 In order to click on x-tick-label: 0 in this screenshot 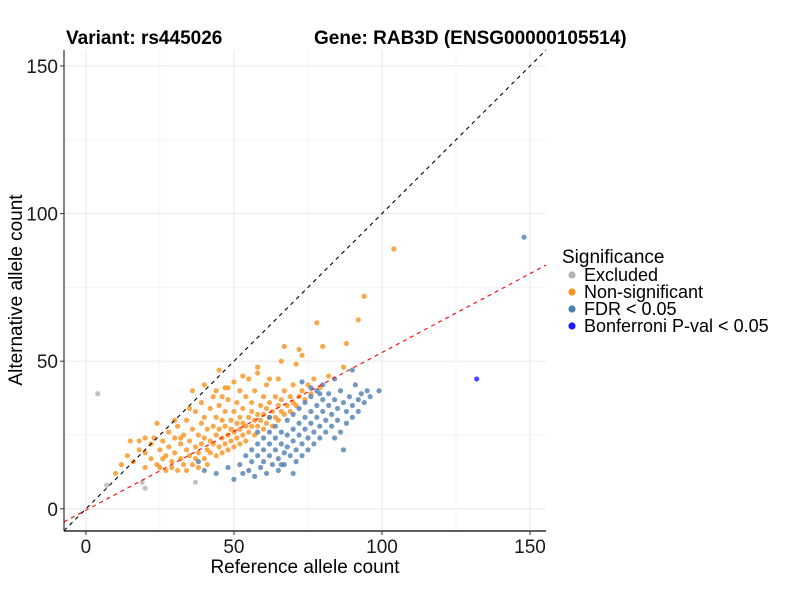, I will do `click(86, 547)`.